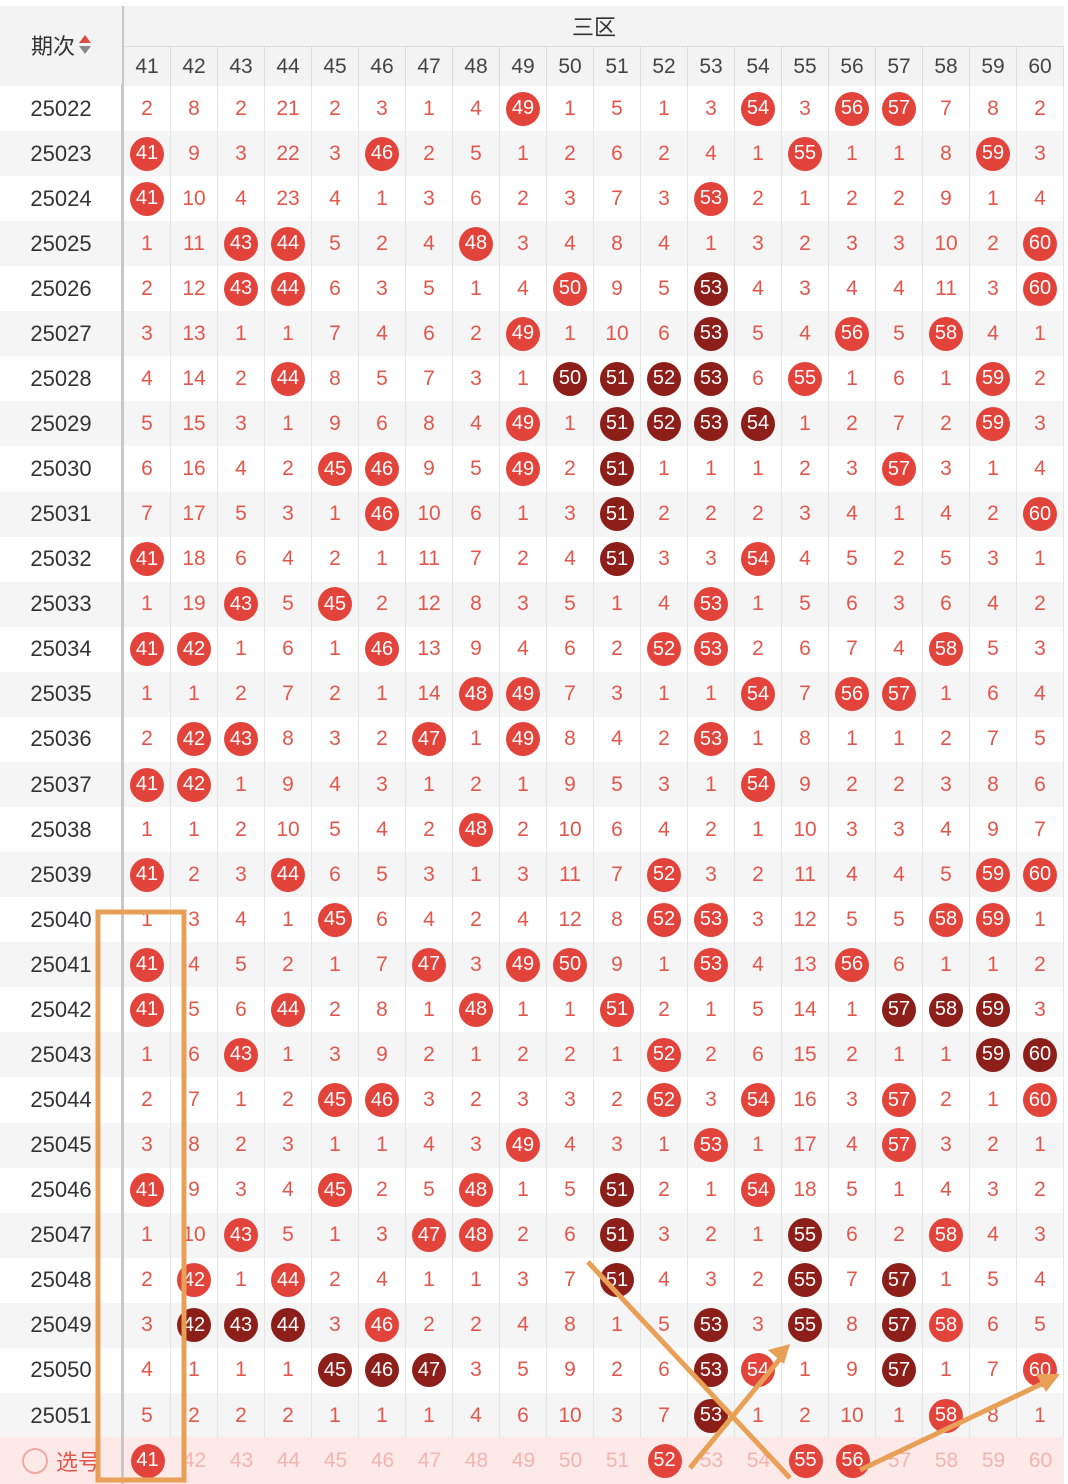  I want to click on drawn-ball: 58, so click(946, 333).